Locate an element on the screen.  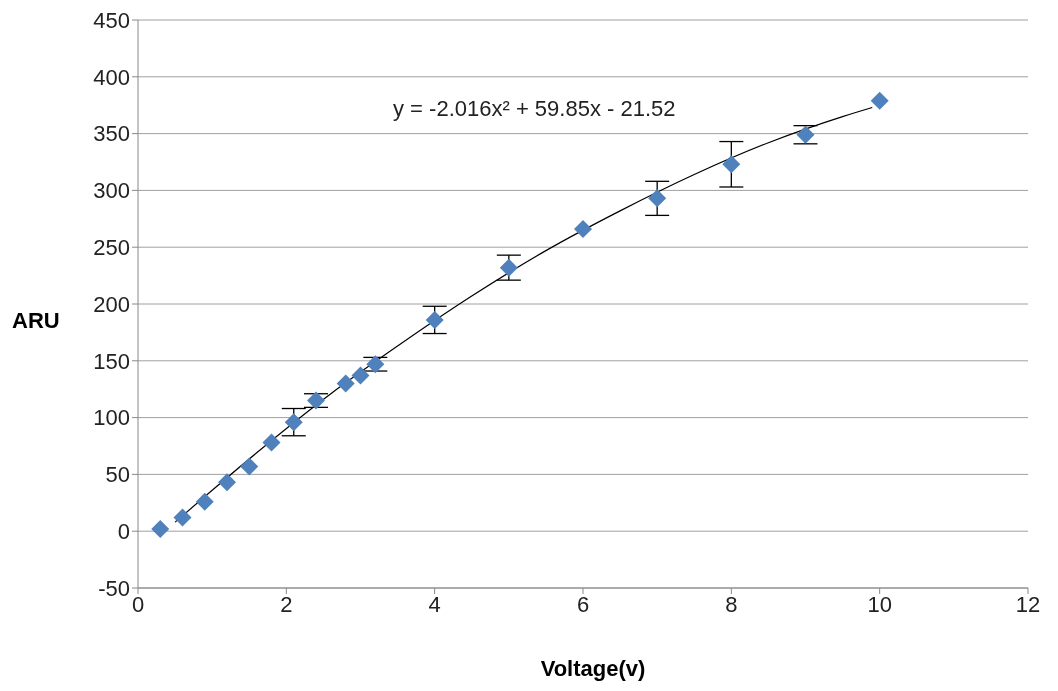
y-tick-label: 300 is located at coordinates (111, 191).